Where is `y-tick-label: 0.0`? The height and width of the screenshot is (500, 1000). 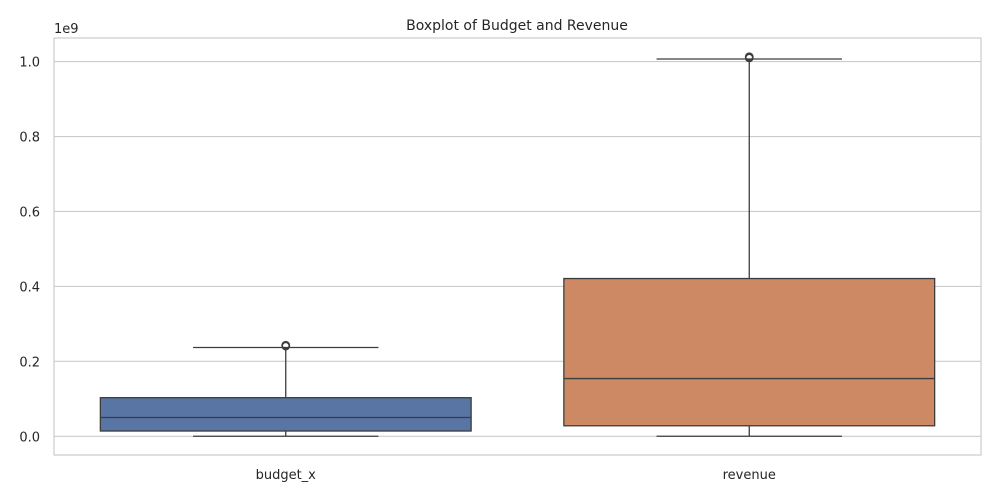
y-tick-label: 0.0 is located at coordinates (29, 437).